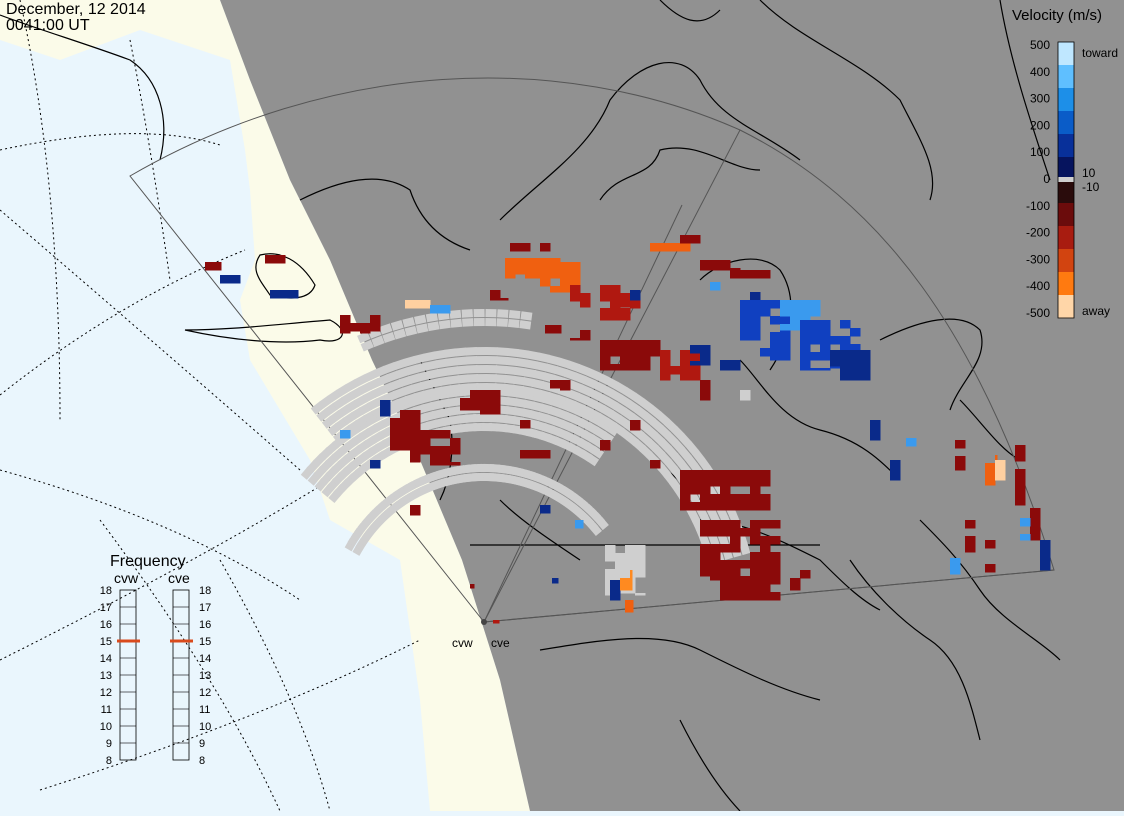 This screenshot has height=816, width=1124. I want to click on colorbar-tick-label: -300, so click(1038, 259).